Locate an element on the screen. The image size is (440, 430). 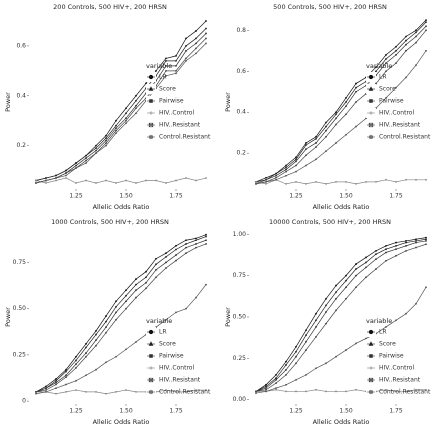
y-tick-label: 0.6 is located at coordinates (21, 45).